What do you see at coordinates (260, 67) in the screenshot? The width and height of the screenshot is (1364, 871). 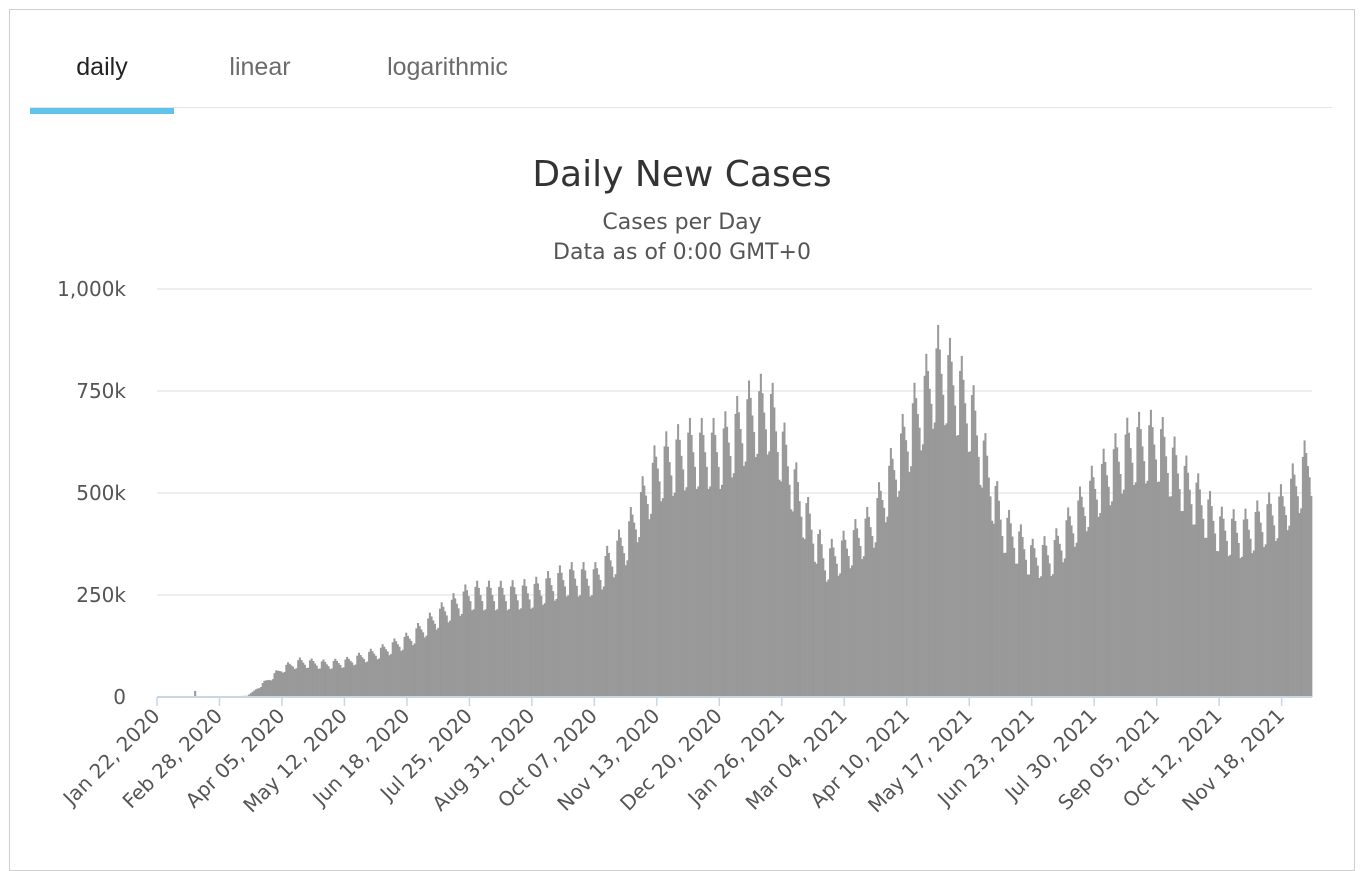 I see `tab-linear: linear` at bounding box center [260, 67].